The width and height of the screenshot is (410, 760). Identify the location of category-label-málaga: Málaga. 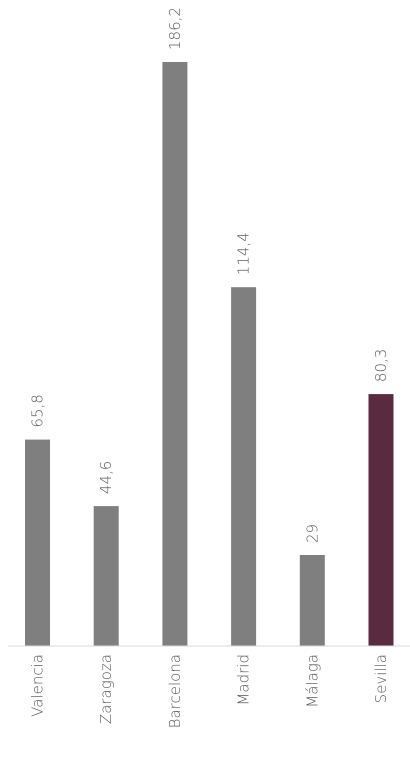
(312, 681).